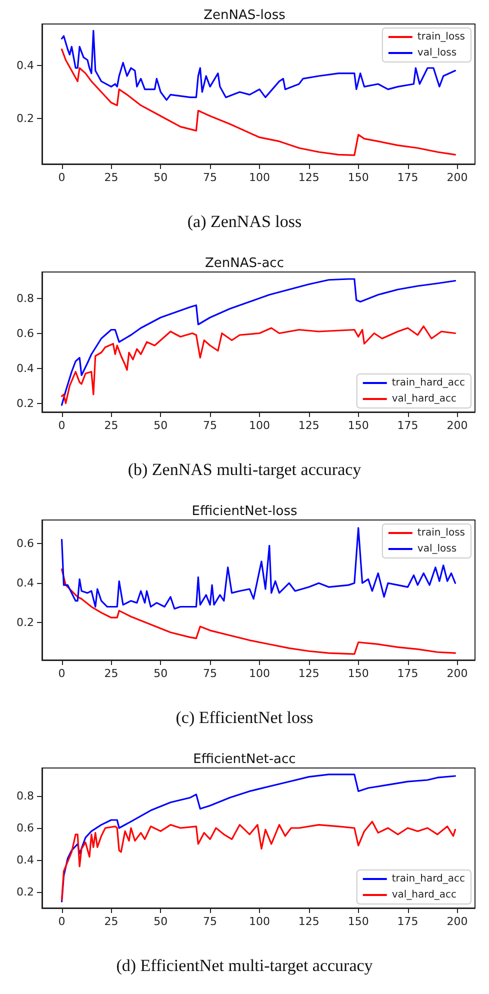 Image resolution: width=489 pixels, height=994 pixels. Describe the element at coordinates (244, 221) in the screenshot. I see `text: (a) ZenNAS loss` at that location.